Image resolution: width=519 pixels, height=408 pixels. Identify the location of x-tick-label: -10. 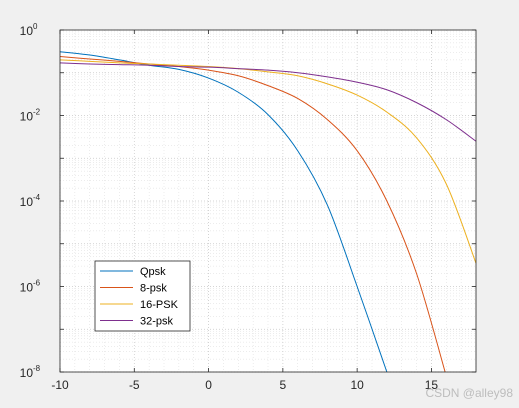
(60, 385).